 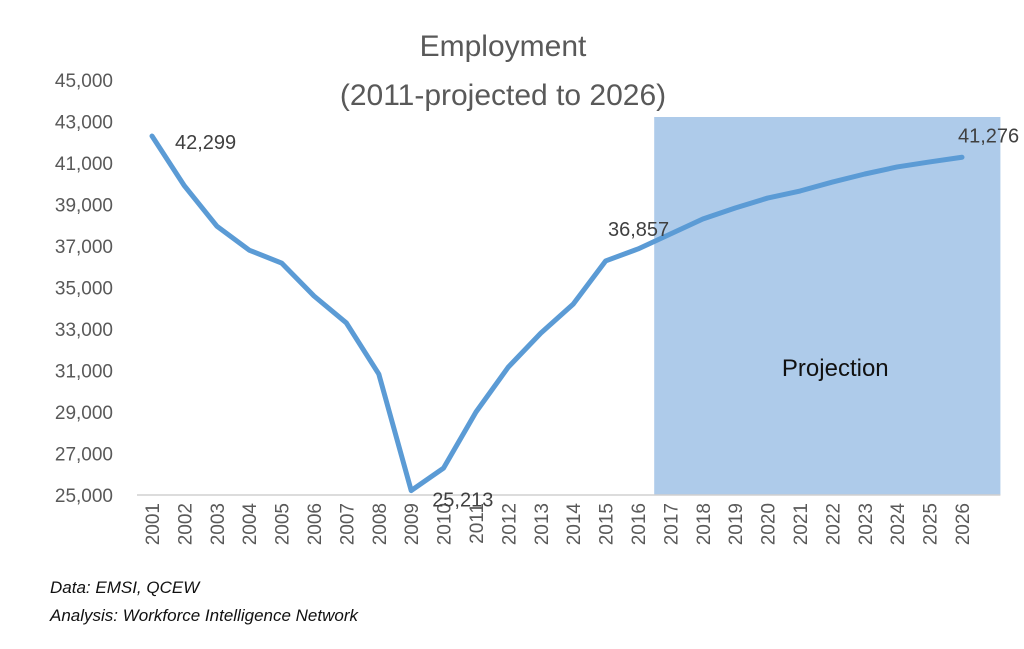 What do you see at coordinates (125, 587) in the screenshot?
I see `footer-source: Data: EMSI, QCEW` at bounding box center [125, 587].